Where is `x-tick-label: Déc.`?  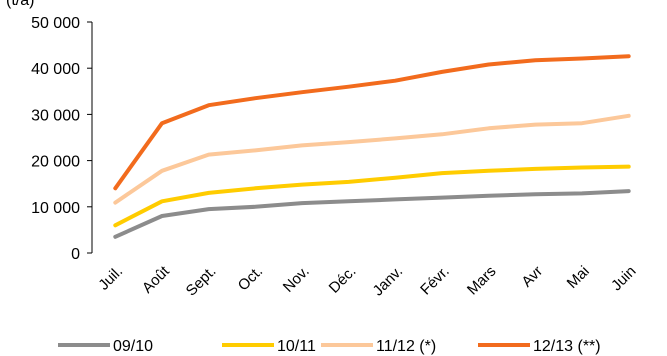
x-tick-label: Déc. is located at coordinates (343, 280).